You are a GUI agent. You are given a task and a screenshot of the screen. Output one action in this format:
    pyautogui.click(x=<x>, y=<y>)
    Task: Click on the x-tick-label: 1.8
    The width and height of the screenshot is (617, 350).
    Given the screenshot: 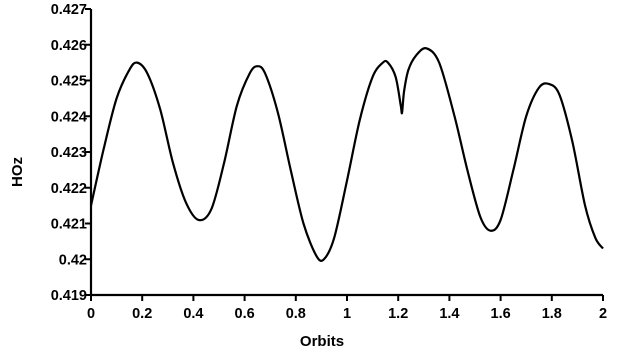 What is the action you would take?
    pyautogui.click(x=552, y=314)
    